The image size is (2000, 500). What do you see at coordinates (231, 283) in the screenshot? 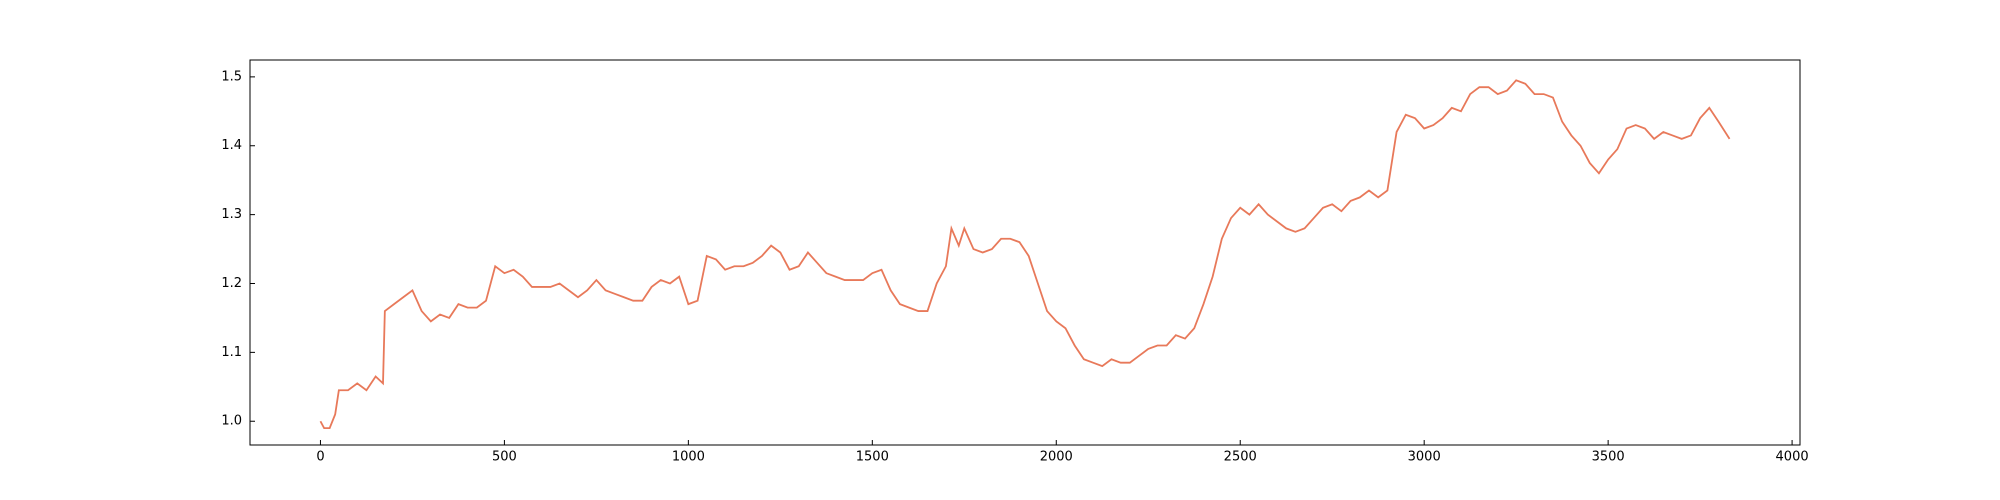
I see `y-tick-label: 1.2` at bounding box center [231, 283].